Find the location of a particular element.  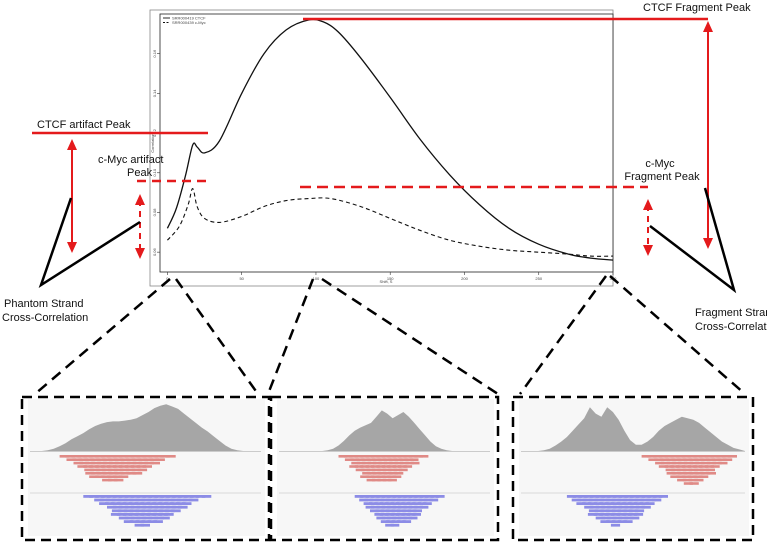

ctcf-fragment-peak-label: CTCF Fragment Peak is located at coordinates (697, 8).